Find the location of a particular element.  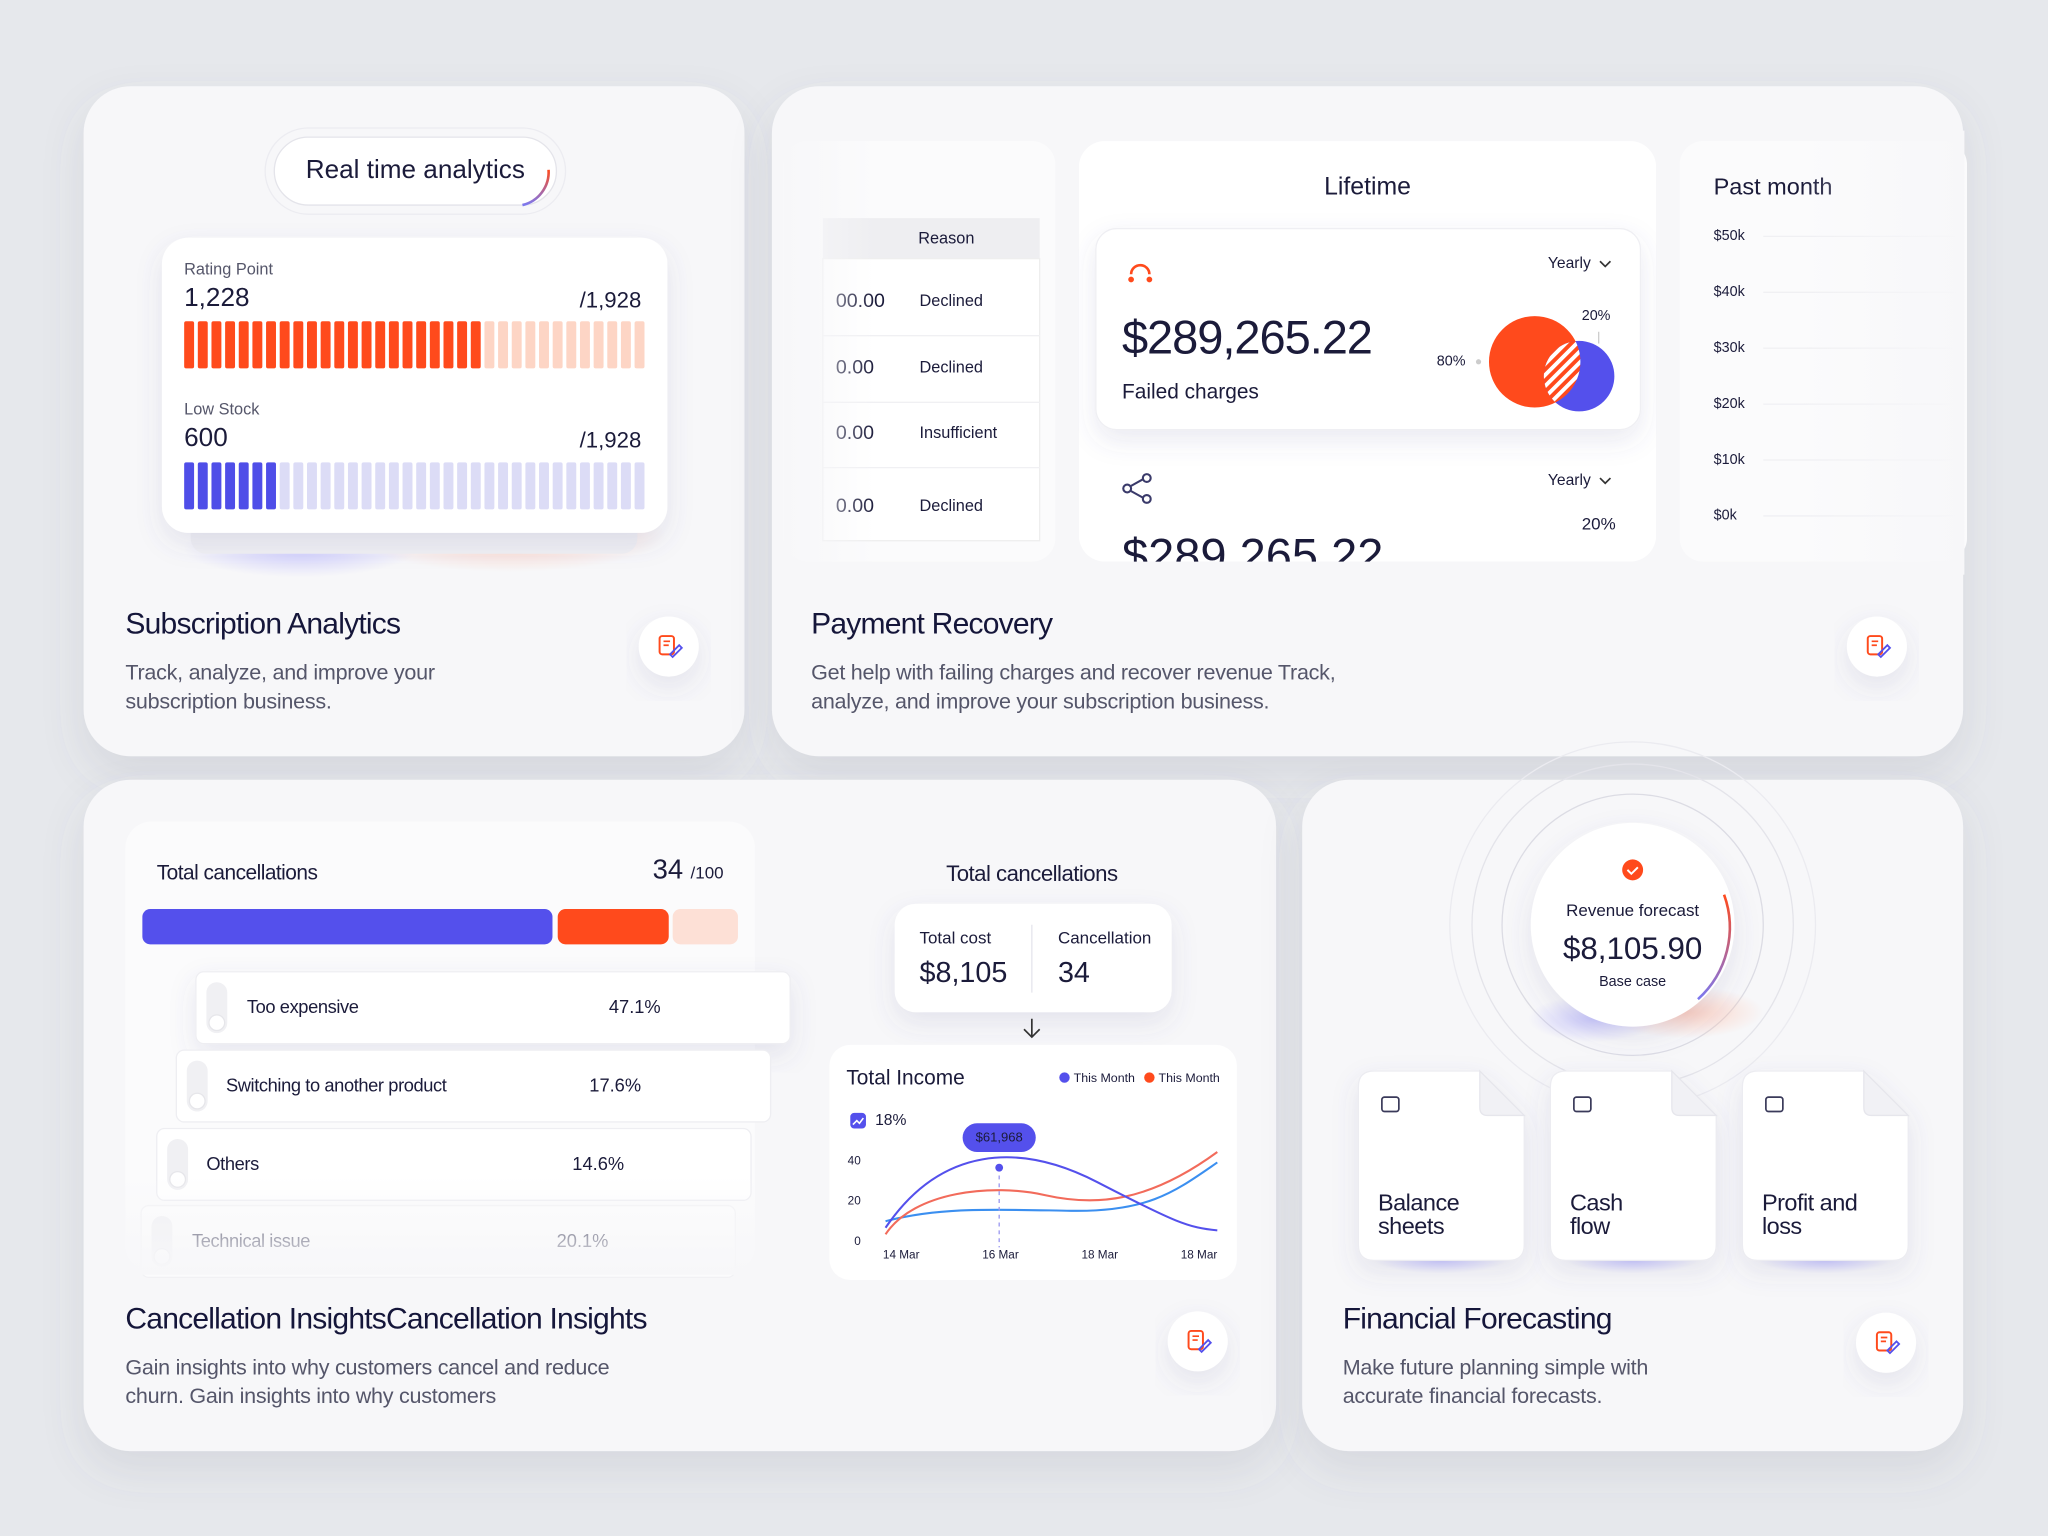

income-card is located at coordinates (1033, 1162).